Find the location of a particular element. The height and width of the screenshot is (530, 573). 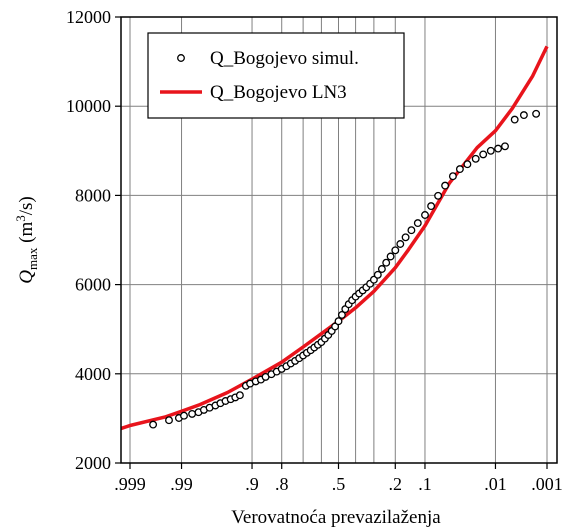

x-tick-label: .2 is located at coordinates (396, 484).